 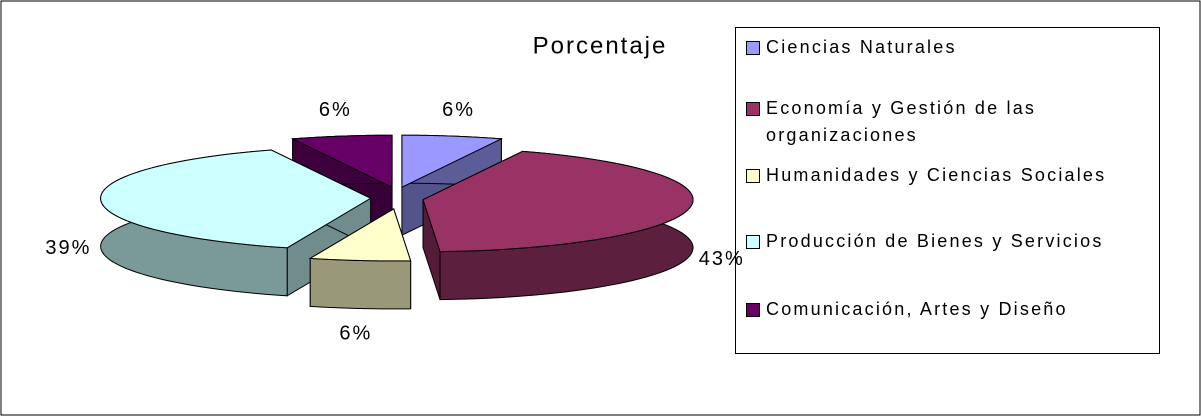 What do you see at coordinates (360, 283) in the screenshot?
I see `slice-side` at bounding box center [360, 283].